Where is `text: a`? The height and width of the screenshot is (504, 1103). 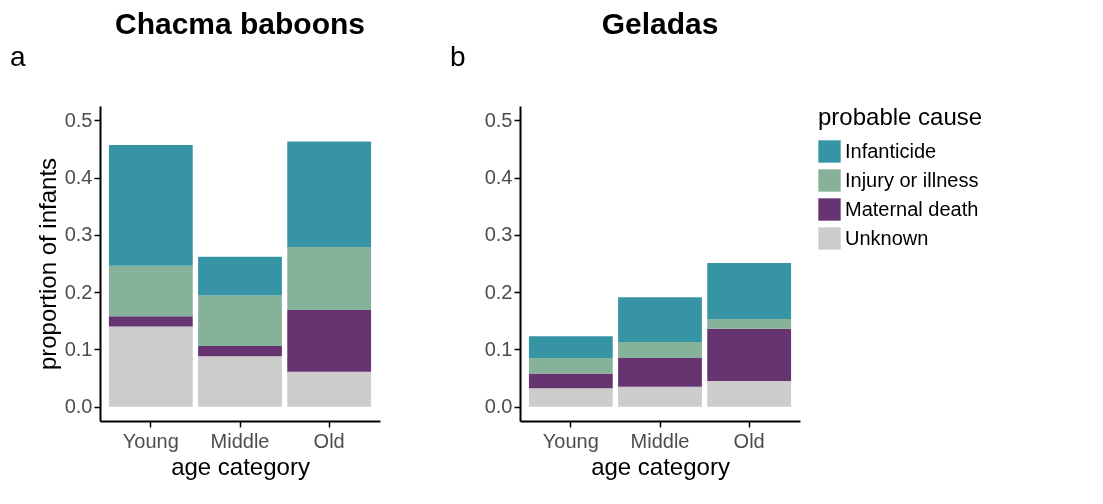
text: a is located at coordinates (18, 56).